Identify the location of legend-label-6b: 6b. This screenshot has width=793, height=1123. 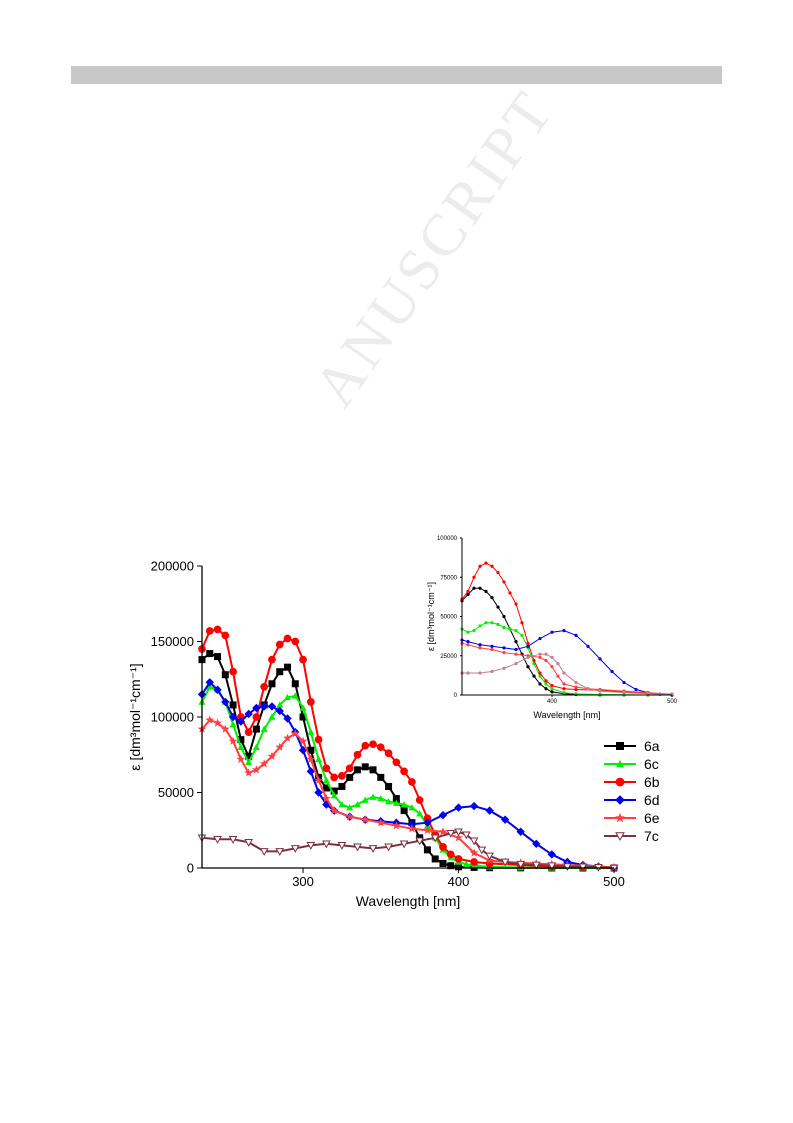
(652, 782).